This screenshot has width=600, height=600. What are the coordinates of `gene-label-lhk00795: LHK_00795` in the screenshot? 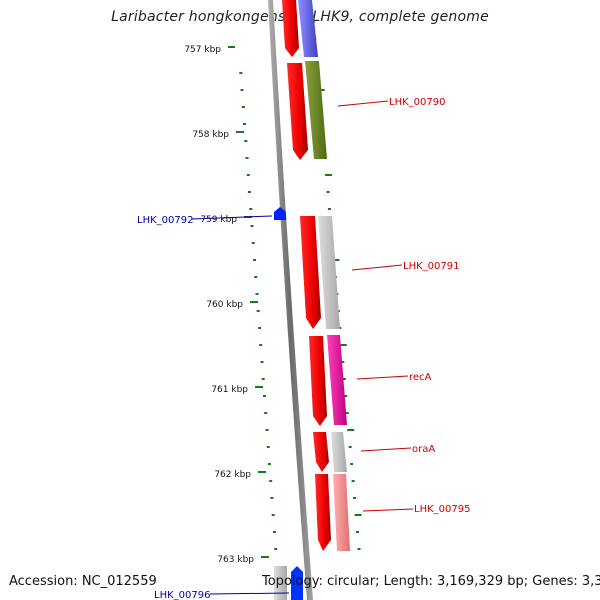 It's located at (442, 509).